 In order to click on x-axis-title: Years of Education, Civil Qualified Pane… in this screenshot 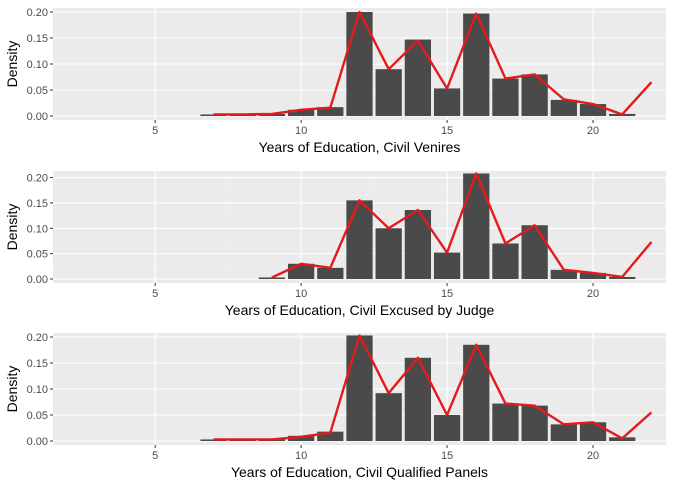, I will do `click(359, 472)`.